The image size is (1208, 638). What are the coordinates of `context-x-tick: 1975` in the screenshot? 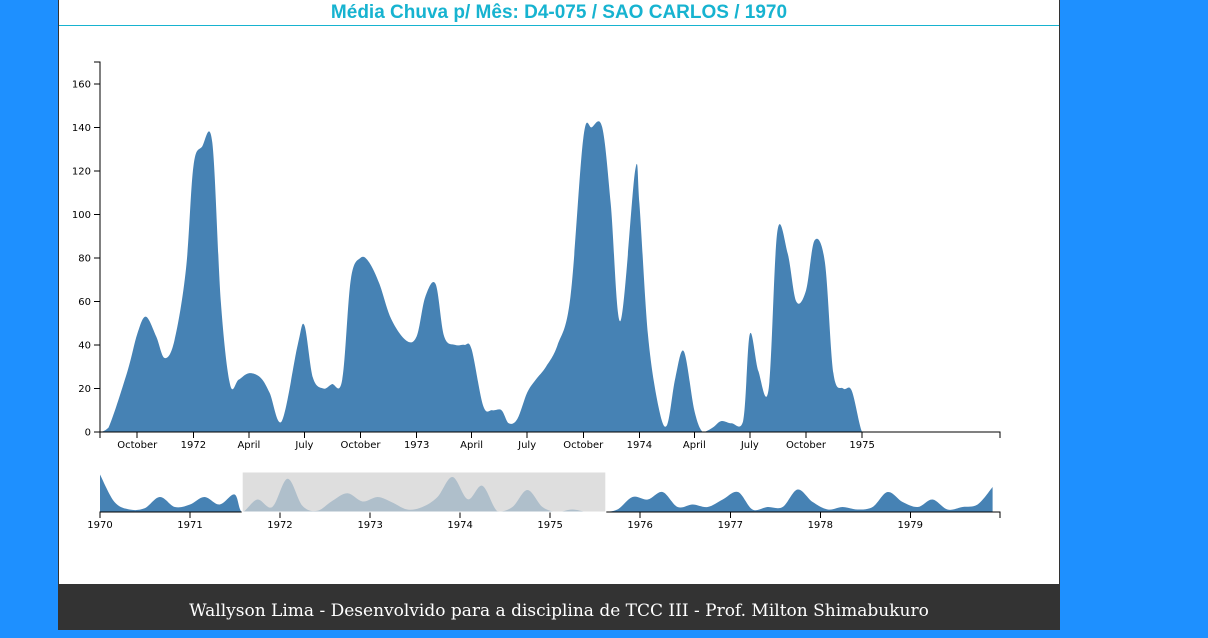 It's located at (550, 521).